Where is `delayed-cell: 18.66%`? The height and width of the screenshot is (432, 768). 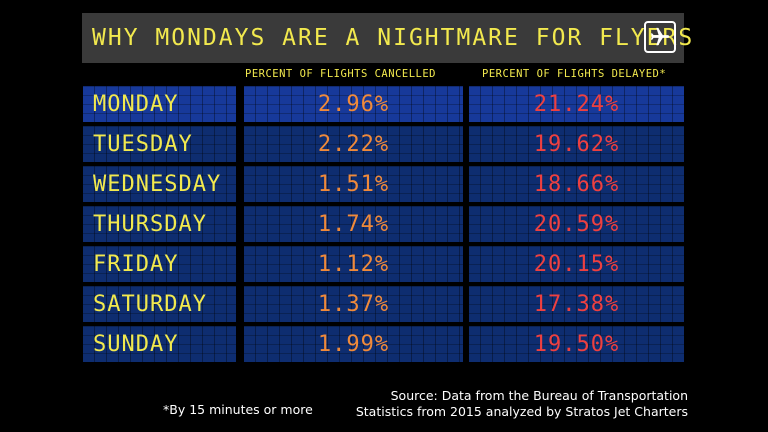 delayed-cell: 18.66% is located at coordinates (576, 184).